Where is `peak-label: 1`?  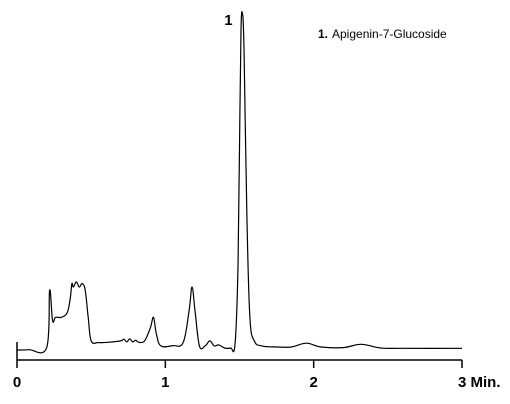
peak-label: 1 is located at coordinates (228, 20).